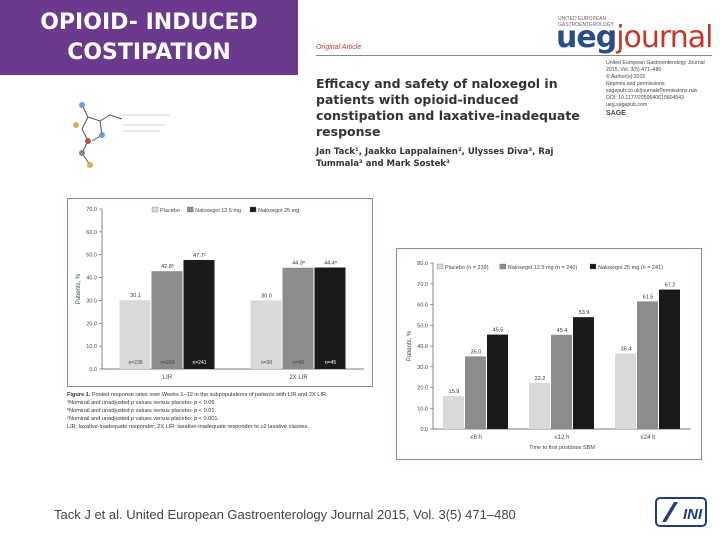 This screenshot has width=720, height=540. Describe the element at coordinates (149, 52) in the screenshot. I see `slide-title-line2: COSTIPATION` at that location.